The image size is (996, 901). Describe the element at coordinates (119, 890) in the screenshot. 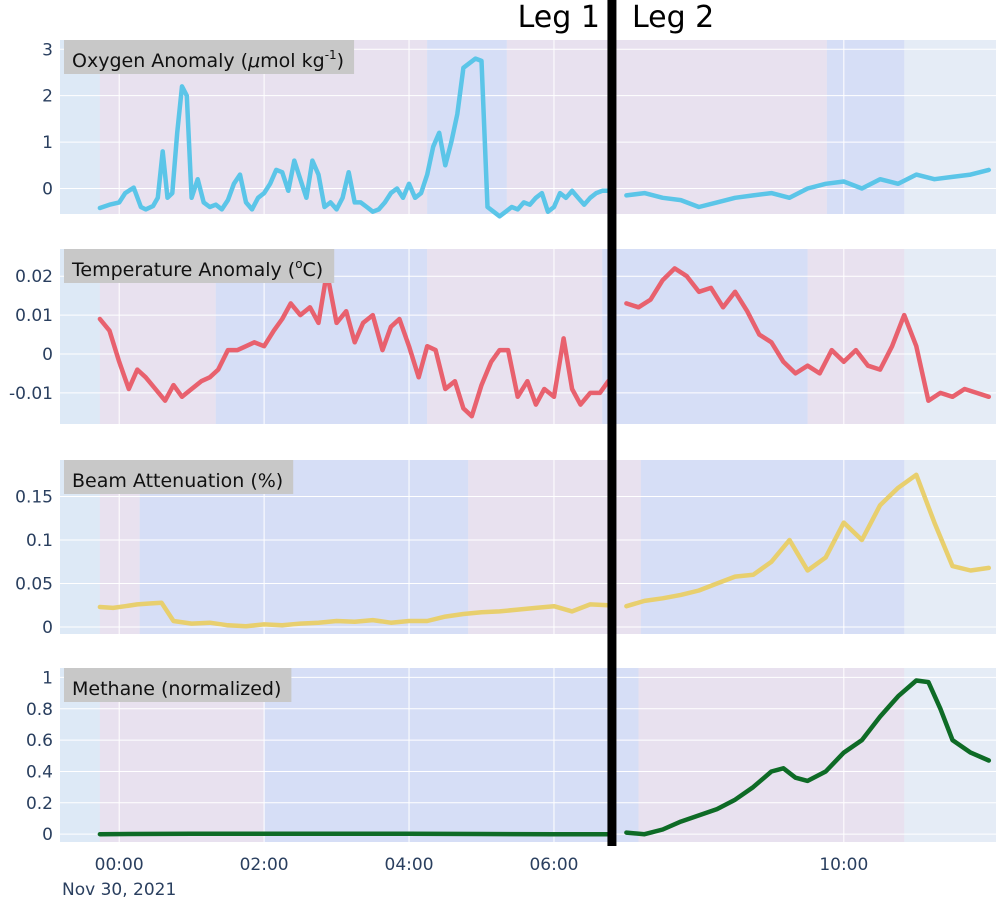

I see `x-date-label: Nov 30, 2021` at that location.